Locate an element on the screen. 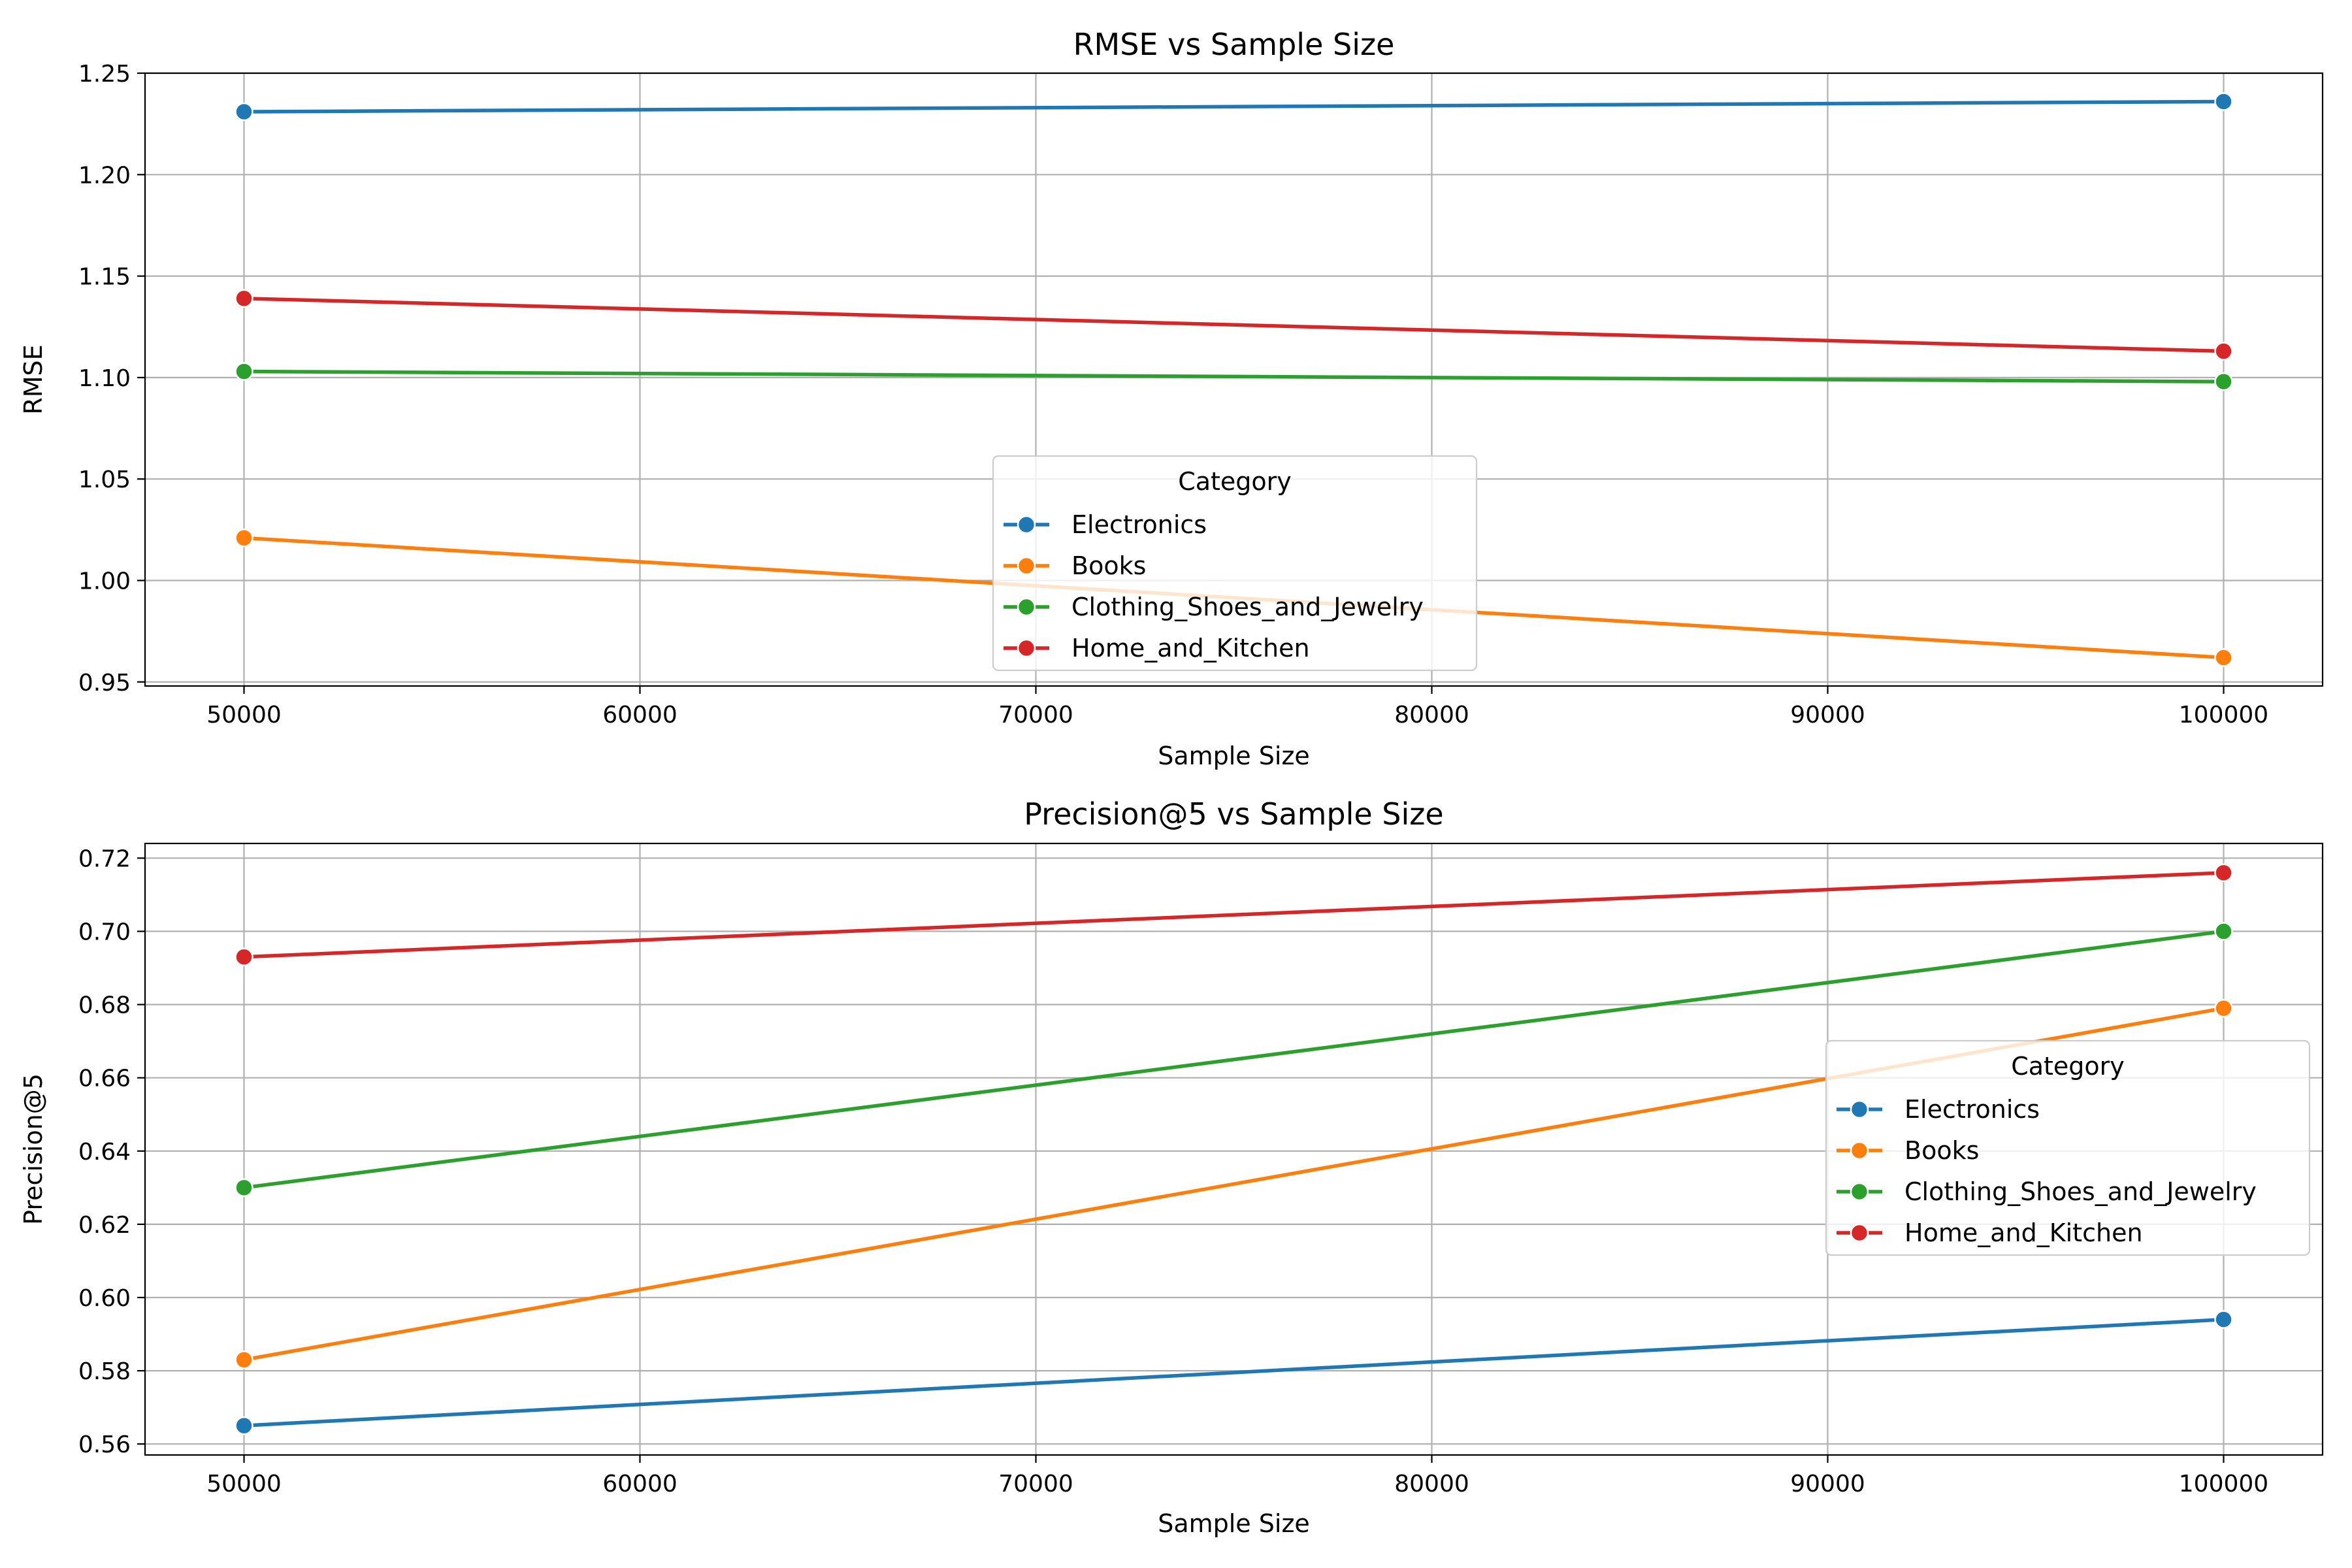 This screenshot has width=2352, height=1568. chart-1-legend-label-home-and-kitchen: Home_and_Kitchen is located at coordinates (2023, 1232).